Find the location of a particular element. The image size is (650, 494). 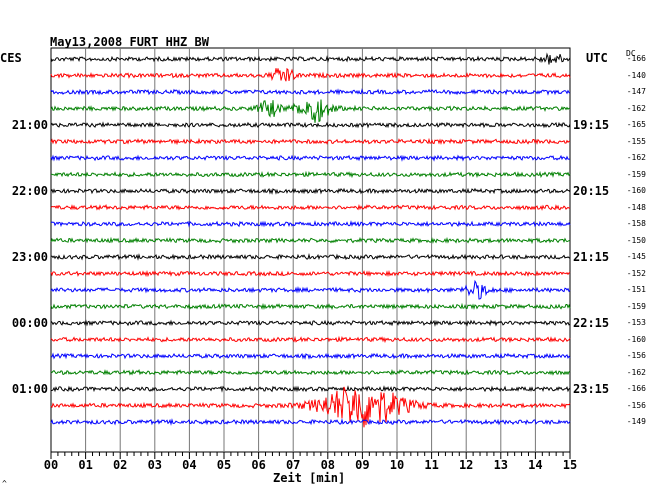

x-tick-label: 00 is located at coordinates (51, 465).